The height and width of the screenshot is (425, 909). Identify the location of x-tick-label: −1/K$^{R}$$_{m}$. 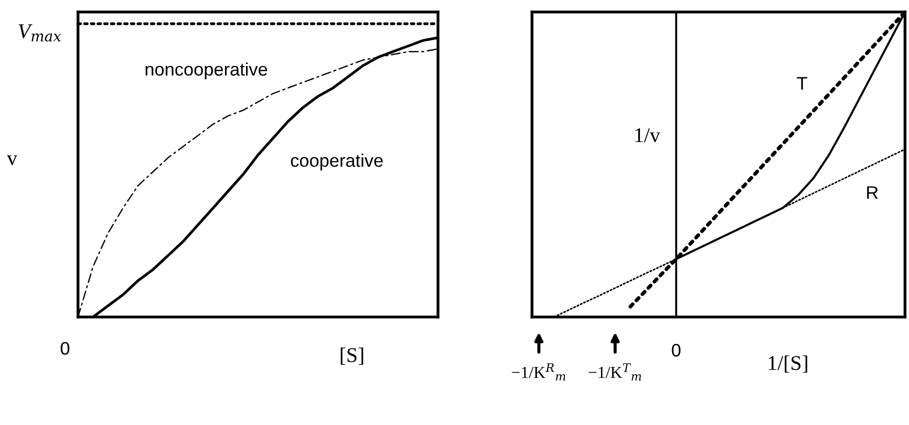
(539, 371).